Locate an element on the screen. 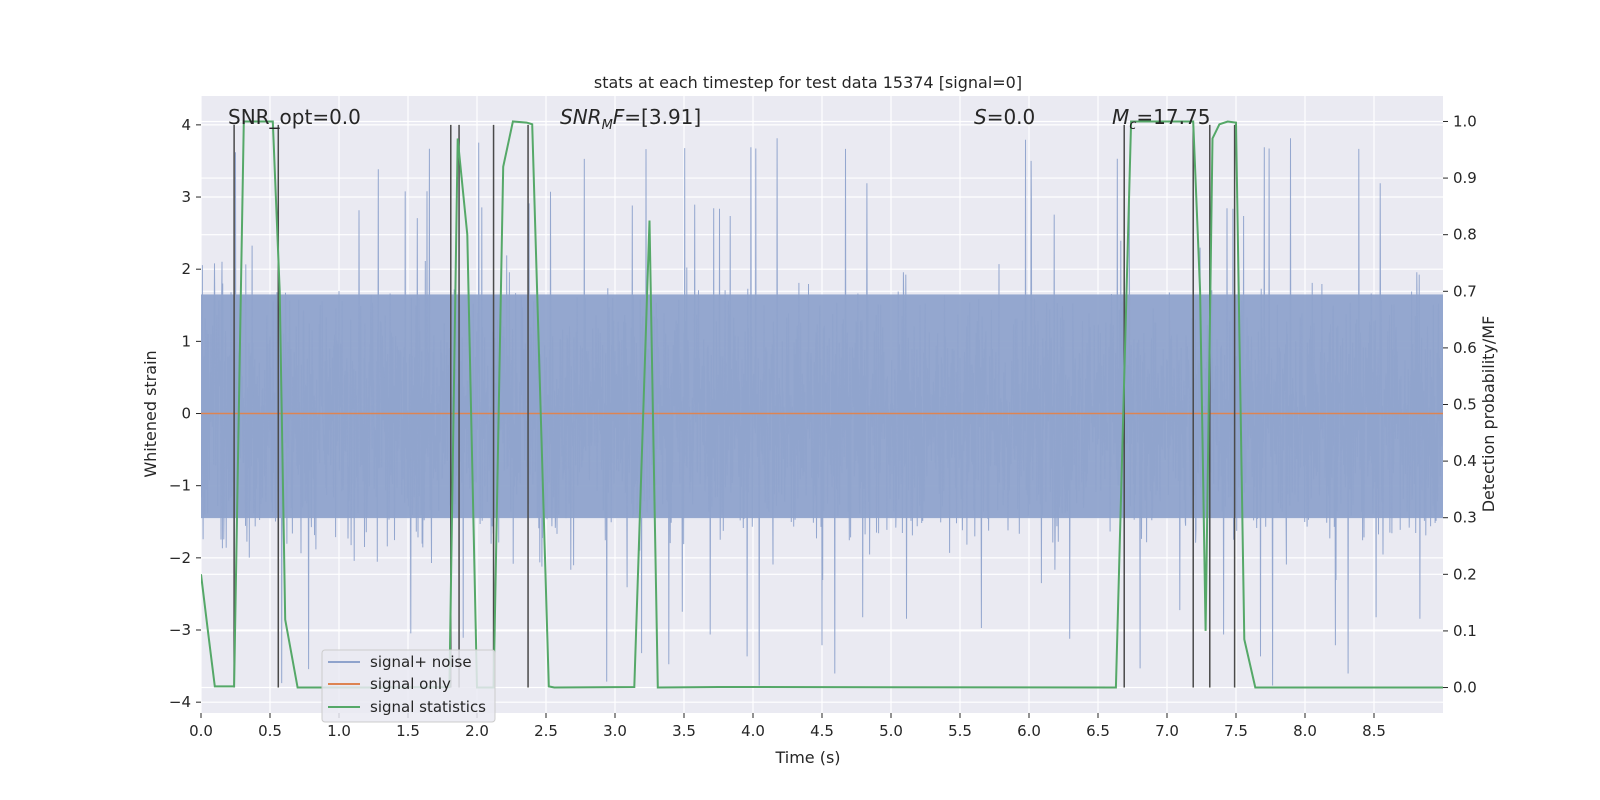  x-tick-label: 0.5 is located at coordinates (270, 731).